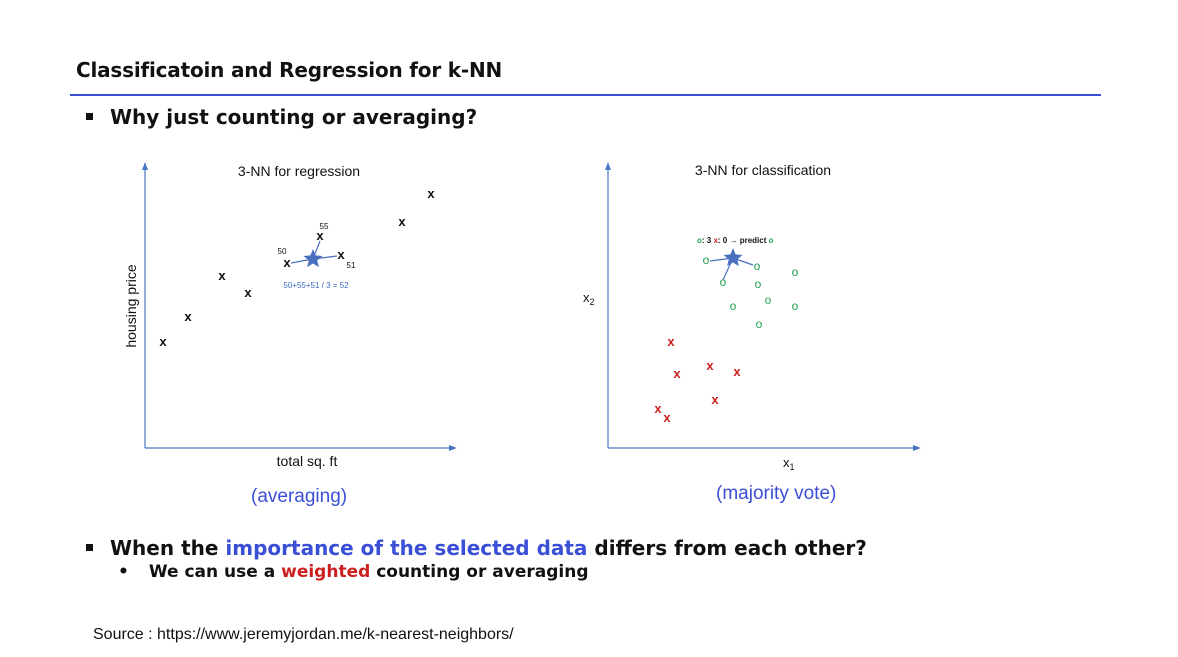  What do you see at coordinates (297, 267) in the screenshot?
I see `regression-points: x x x x x x x x x` at bounding box center [297, 267].